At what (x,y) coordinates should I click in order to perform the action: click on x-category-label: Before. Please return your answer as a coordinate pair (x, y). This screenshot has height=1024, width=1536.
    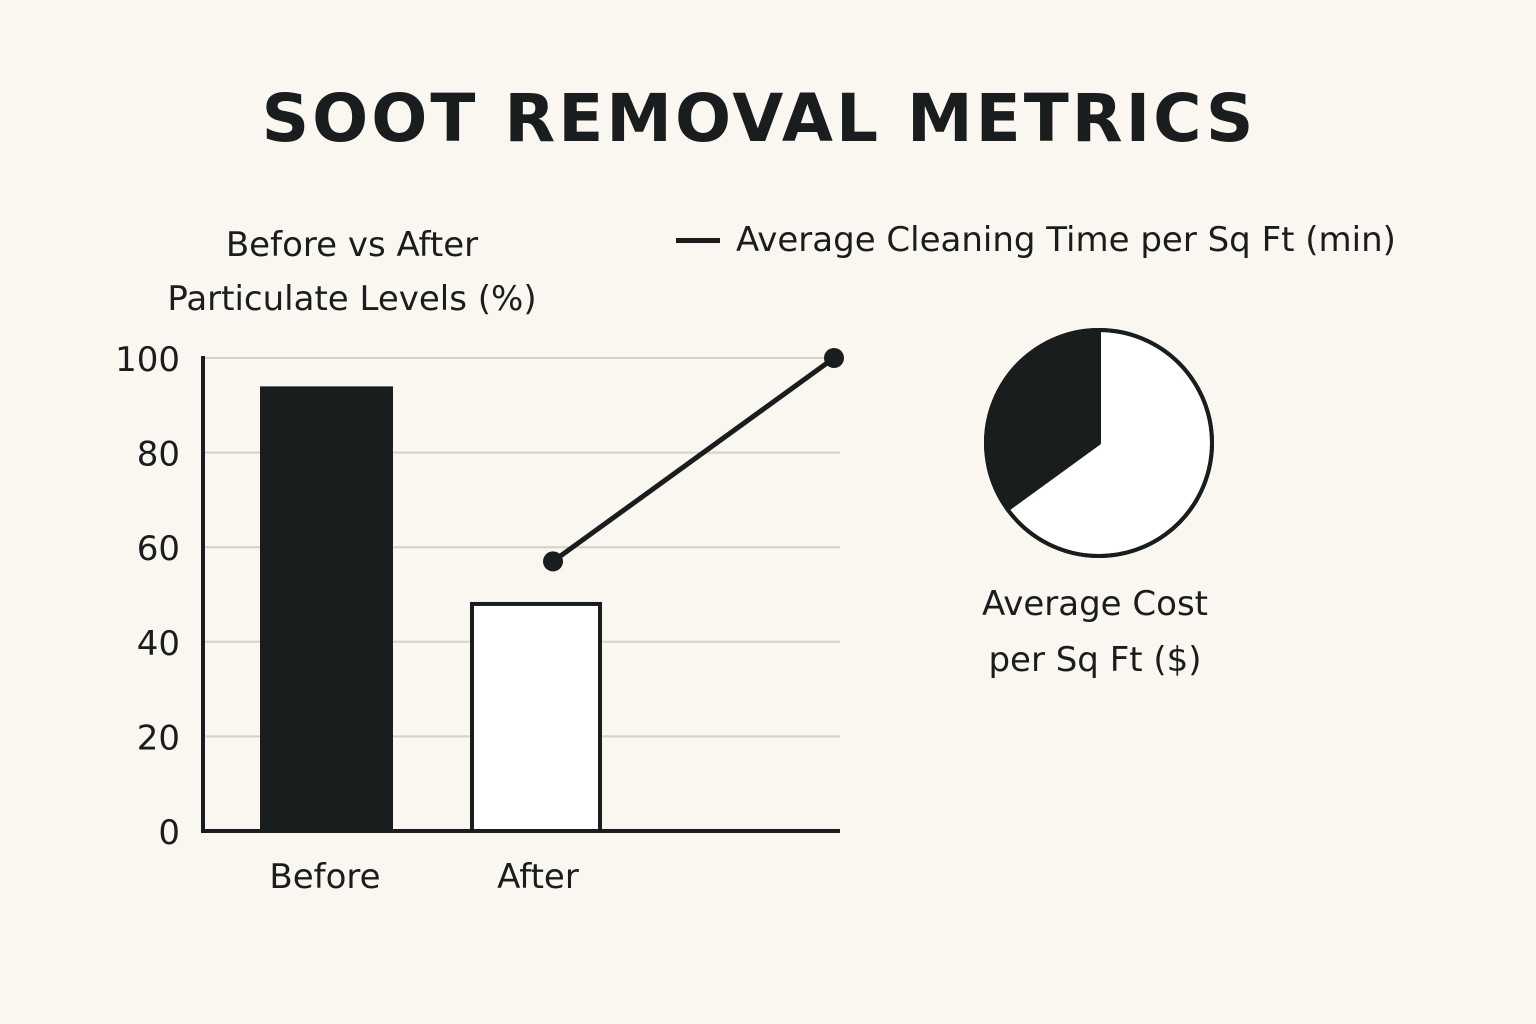
    Looking at the image, I should click on (324, 877).